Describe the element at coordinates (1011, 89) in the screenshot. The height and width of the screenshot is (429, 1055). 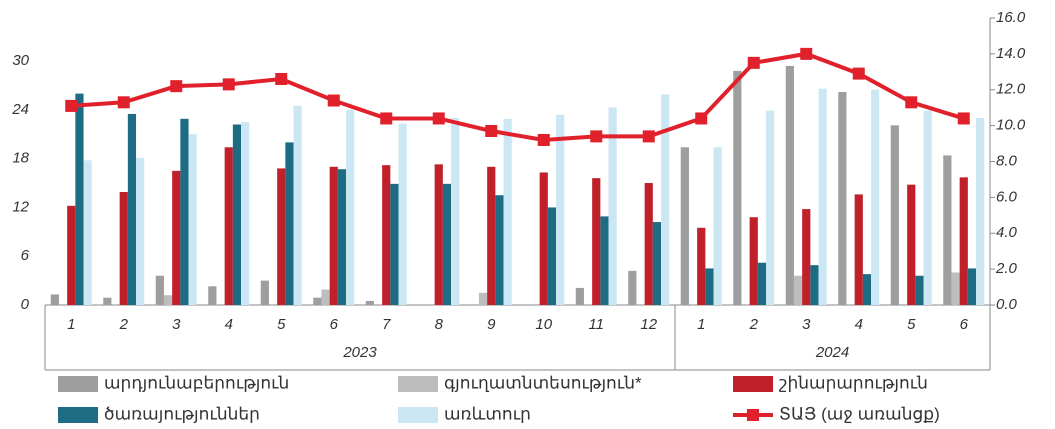
I see `y2-tick-label: 12.0` at that location.